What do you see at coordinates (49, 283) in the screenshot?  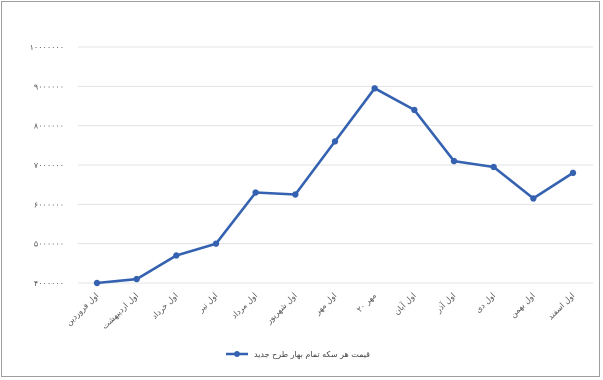 I see `y-tick-label: ۴۰۰۰۰۰۰` at bounding box center [49, 283].